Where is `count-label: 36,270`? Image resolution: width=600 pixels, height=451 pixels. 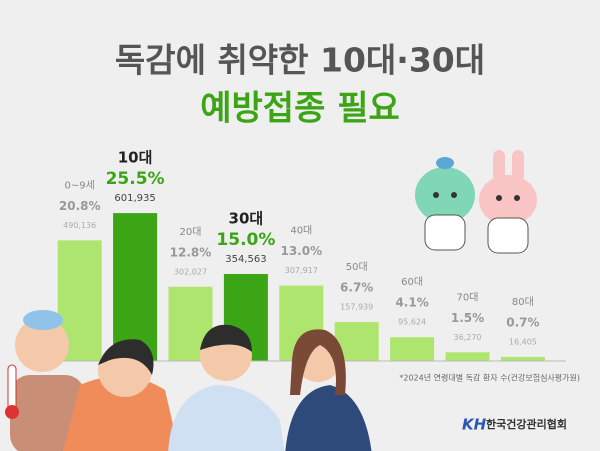 count-label: 36,270 is located at coordinates (468, 337).